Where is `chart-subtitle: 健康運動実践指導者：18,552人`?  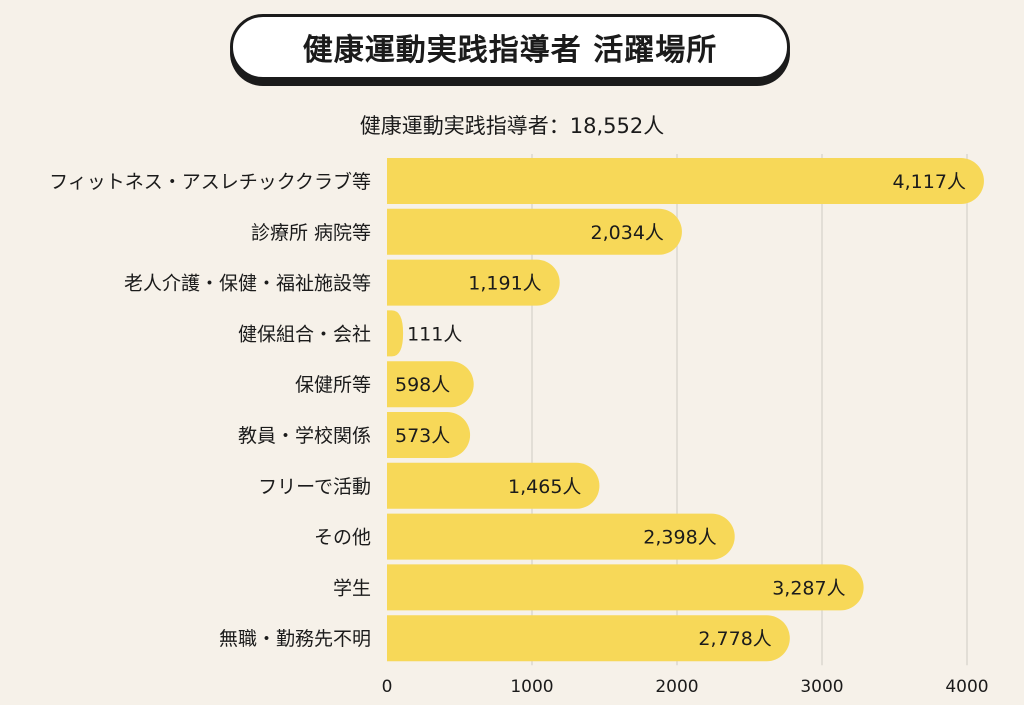 chart-subtitle: 健康運動実践指導者：18,552人 is located at coordinates (512, 126).